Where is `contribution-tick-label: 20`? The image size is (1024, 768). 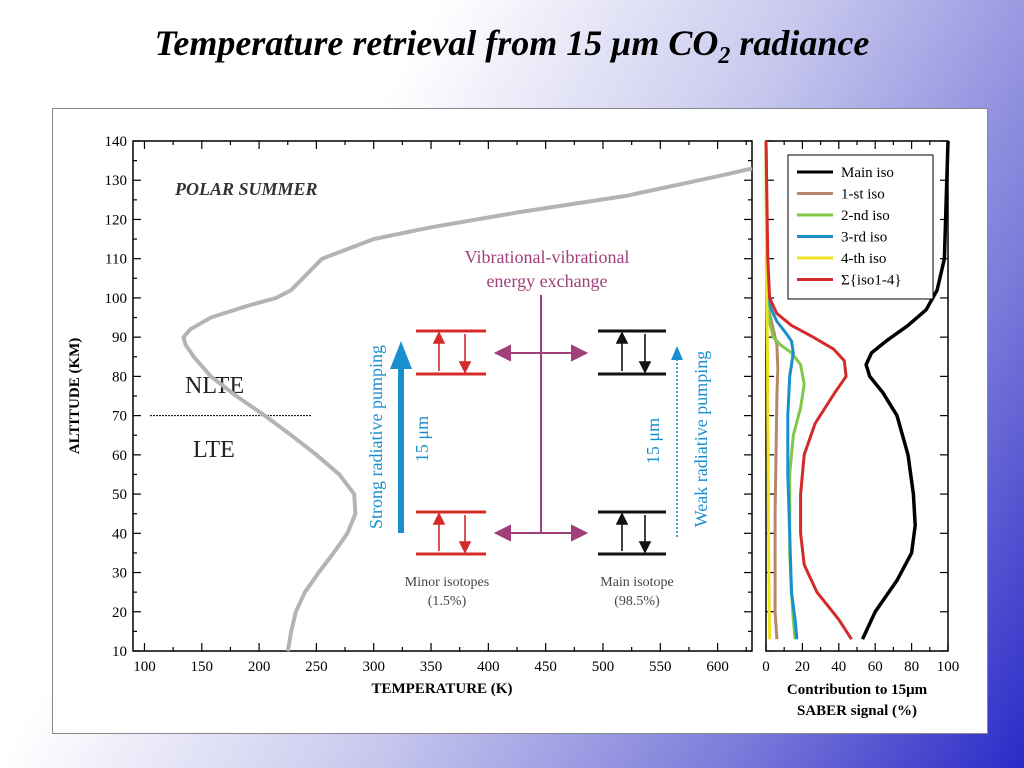 contribution-tick-label: 20 is located at coordinates (802, 667).